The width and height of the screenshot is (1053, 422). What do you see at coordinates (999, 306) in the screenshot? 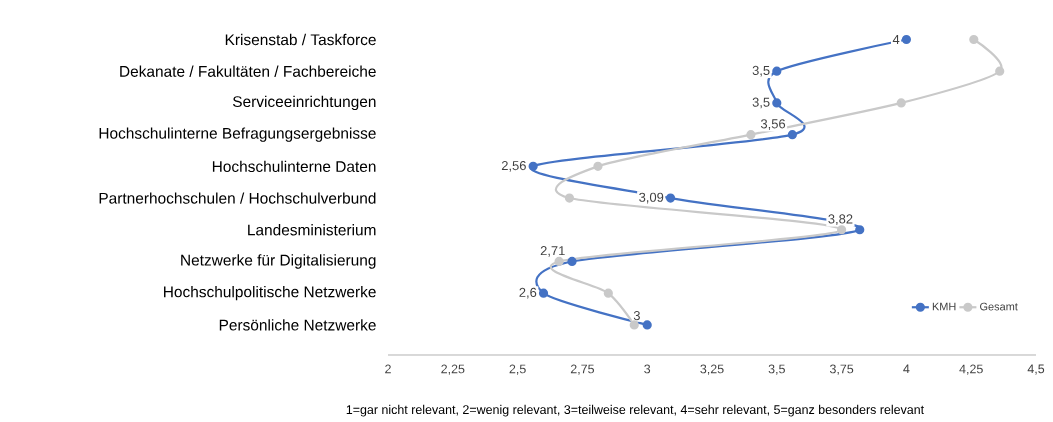
I see `legend-label: Gesamt` at bounding box center [999, 306].